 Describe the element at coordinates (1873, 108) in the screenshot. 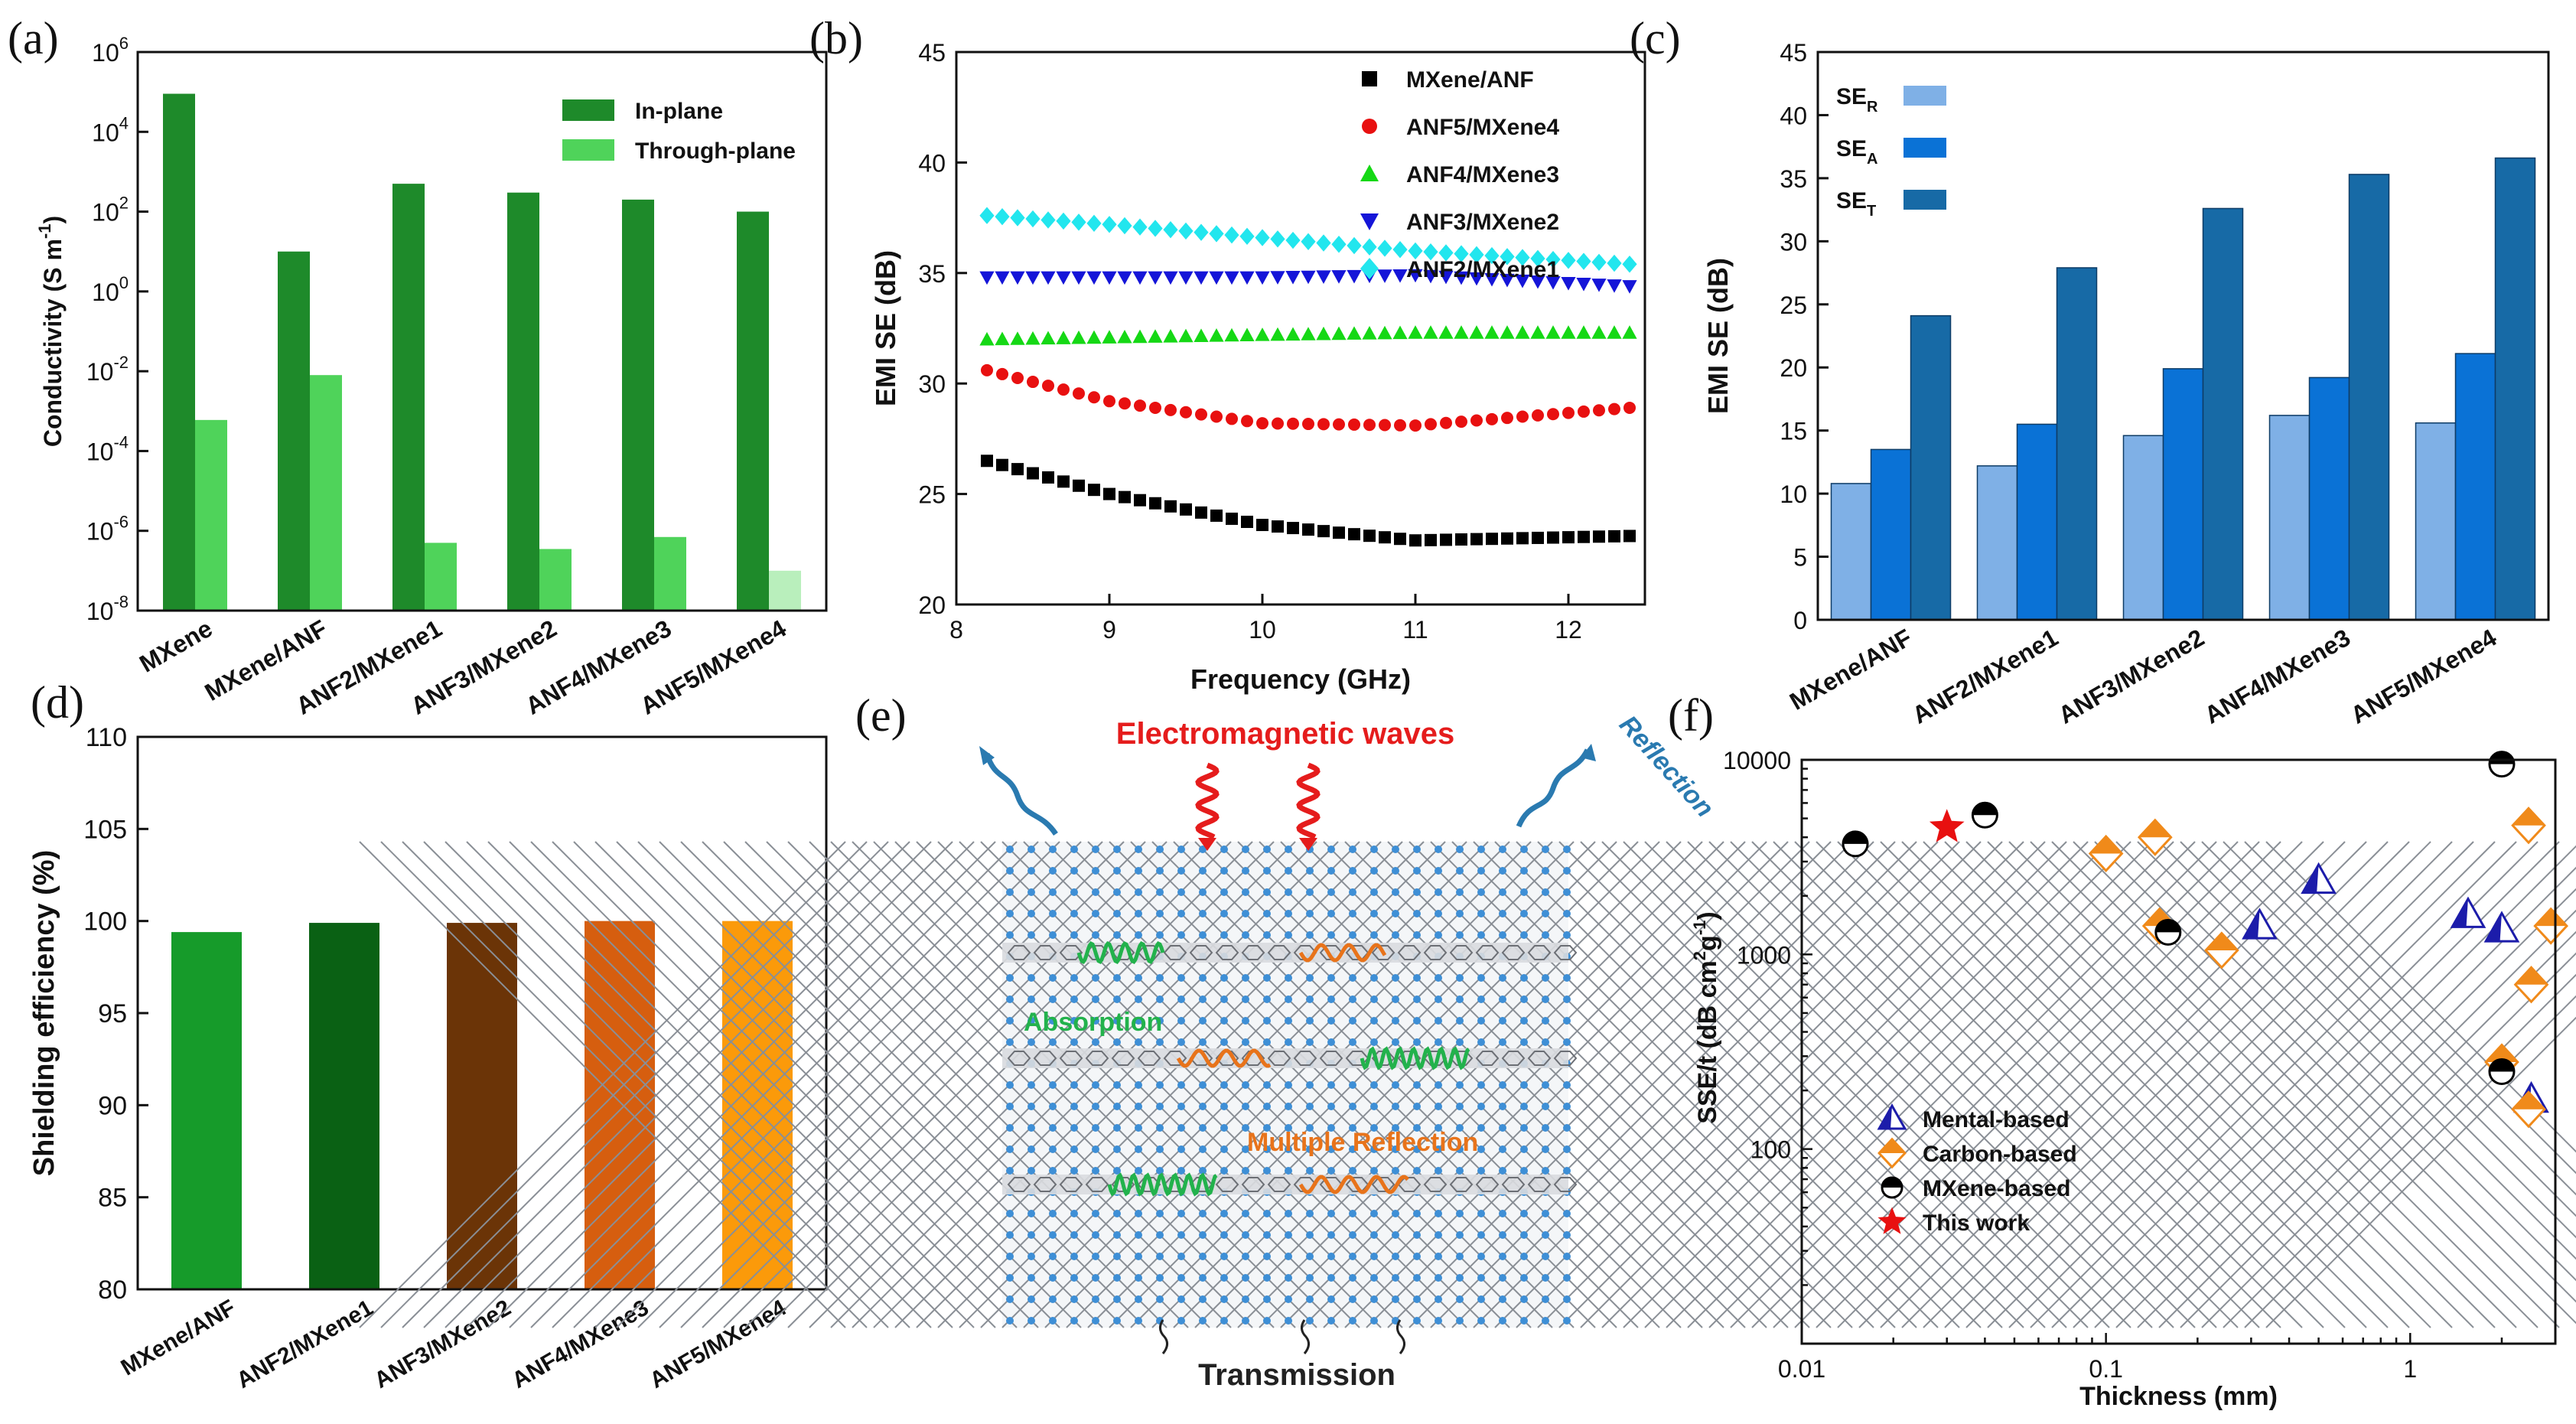

I see `legend-label-sub: R` at that location.